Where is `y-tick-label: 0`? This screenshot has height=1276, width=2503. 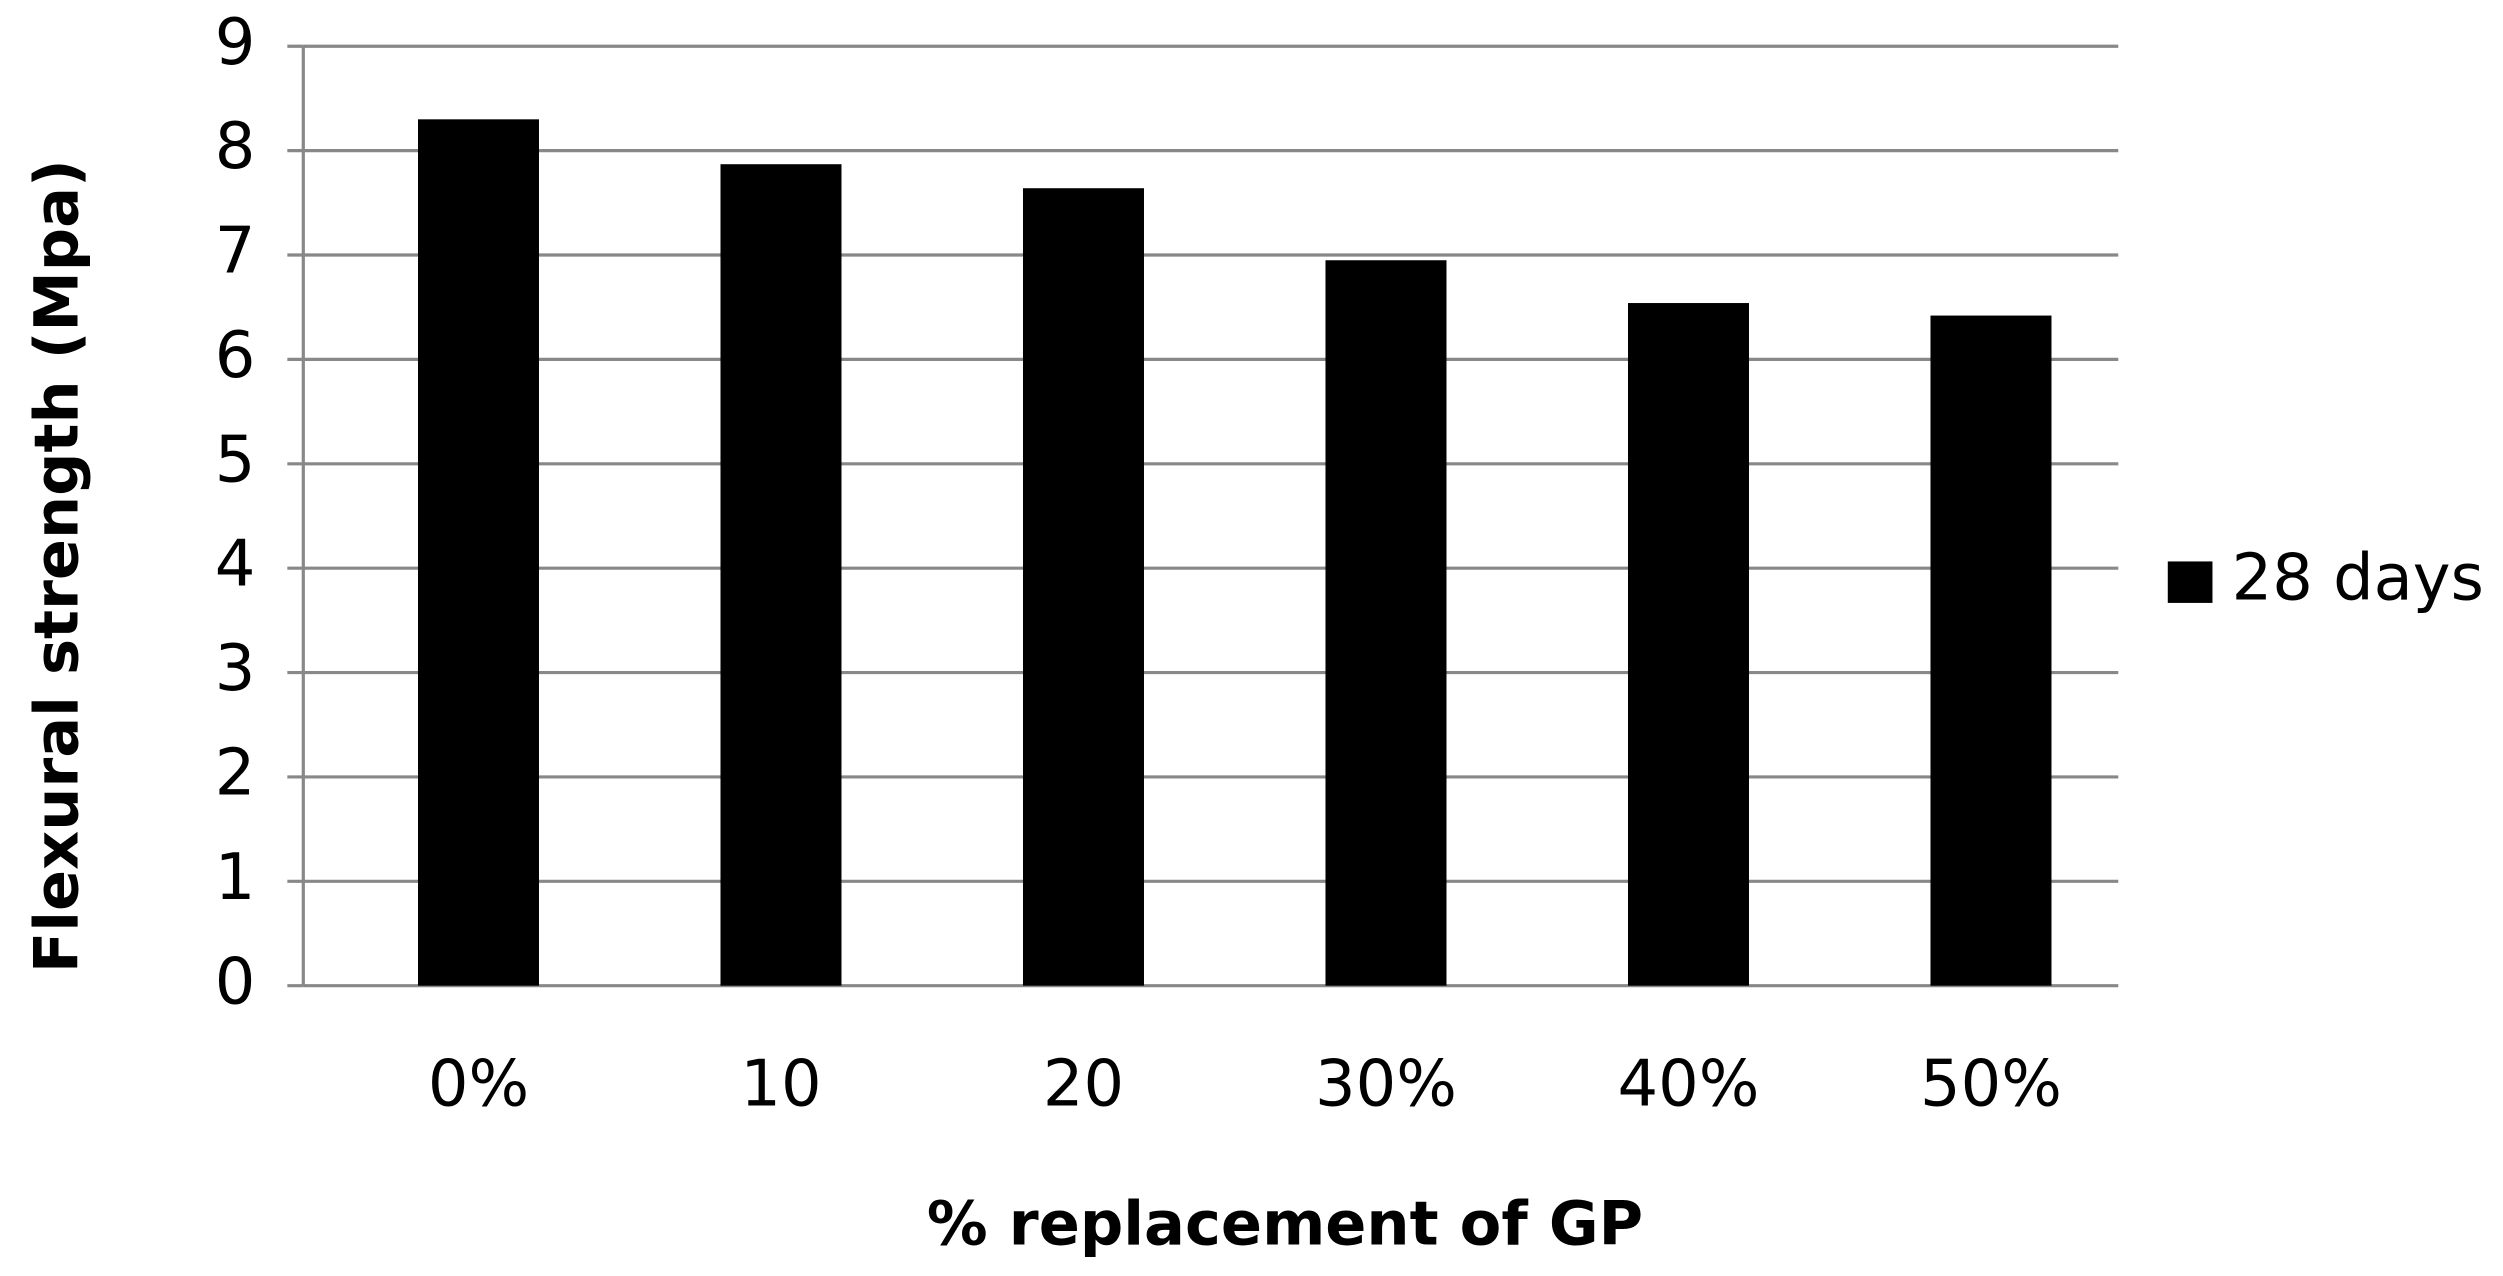 y-tick-label: 0 is located at coordinates (235, 982).